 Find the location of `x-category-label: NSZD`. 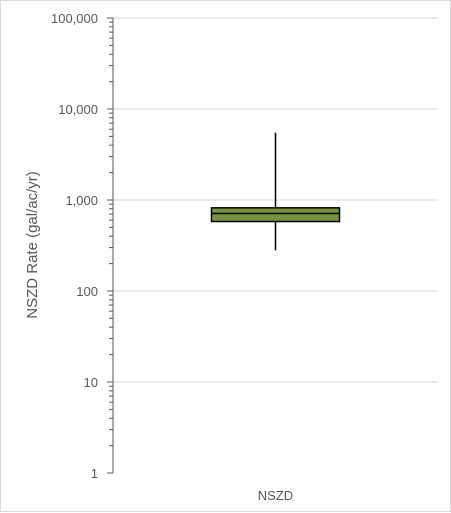

x-category-label: NSZD is located at coordinates (275, 495).